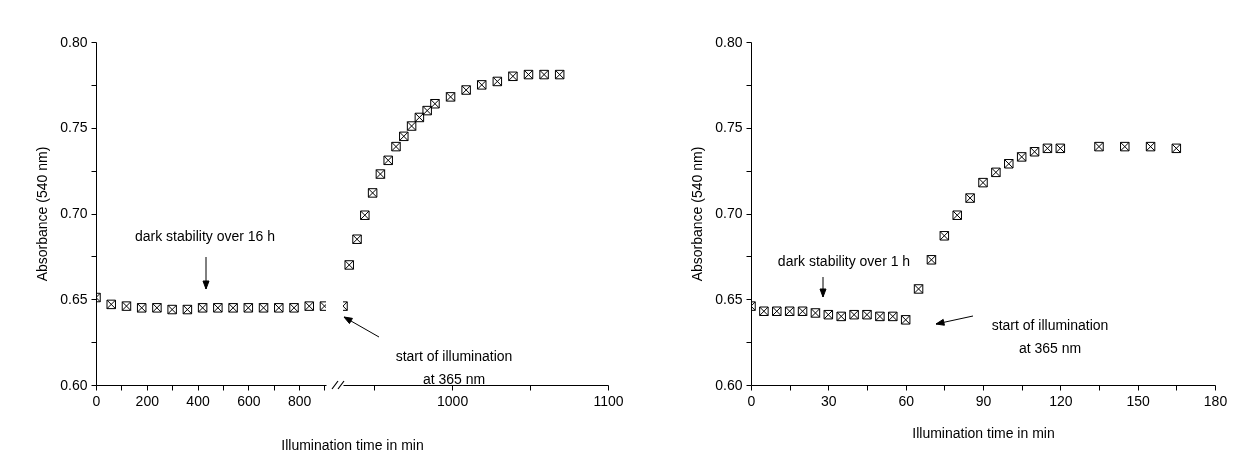 This screenshot has width=1241, height=461. I want to click on x-tick-label: 90, so click(983, 400).